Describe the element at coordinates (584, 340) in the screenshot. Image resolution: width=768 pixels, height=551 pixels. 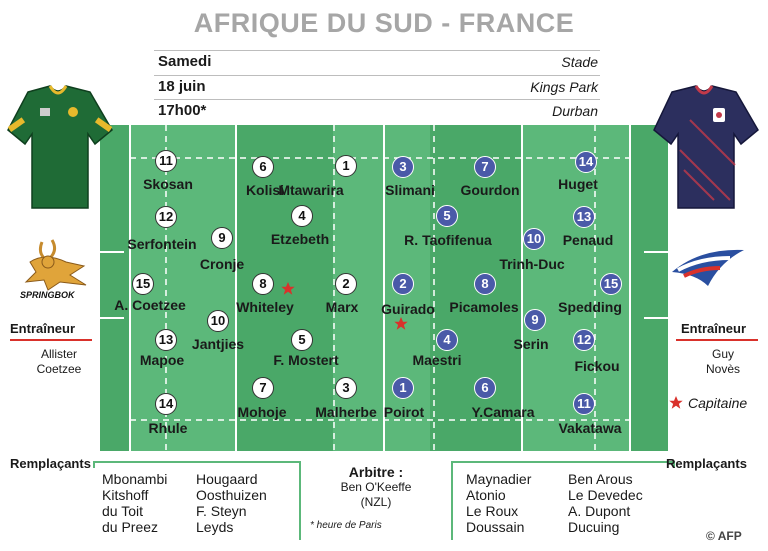
I see `away-player-number: 12` at that location.